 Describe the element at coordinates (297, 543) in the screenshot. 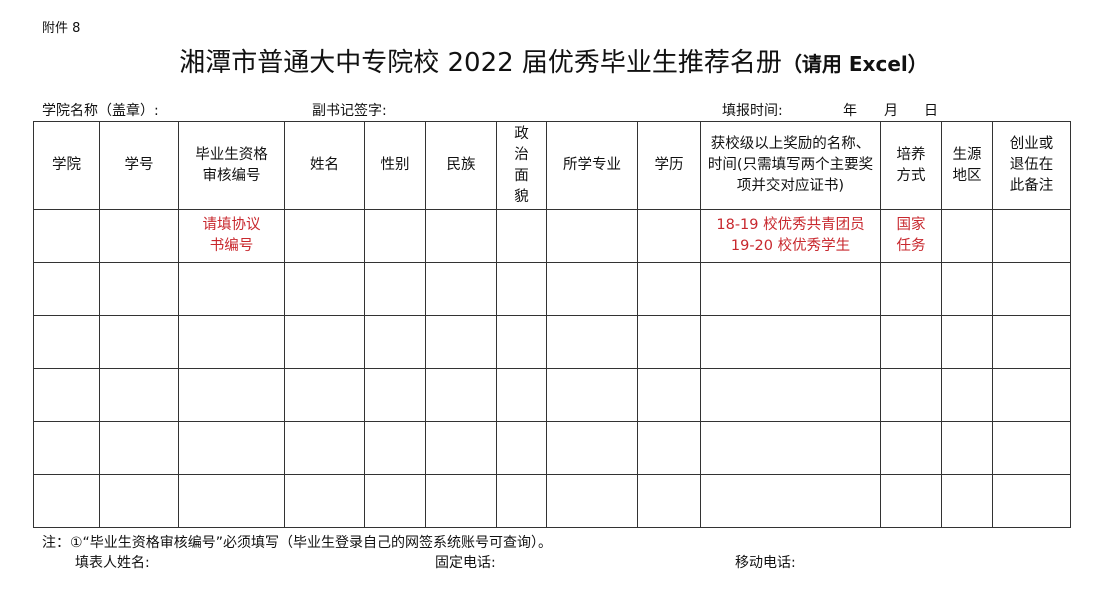

I see `footer-note: 注：①“毕业生资格审核编号”必须填写（毕业生登录自己的网签系统账号可查询）。` at that location.